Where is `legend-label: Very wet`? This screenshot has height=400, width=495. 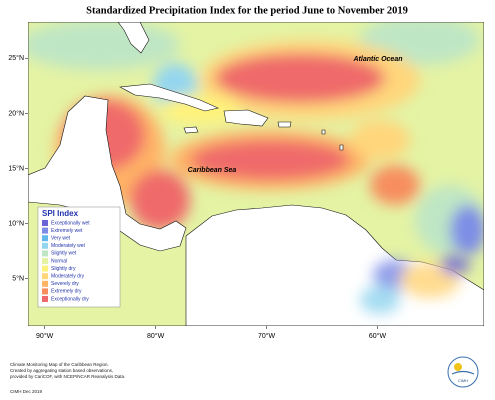
legend-label: Very wet is located at coordinates (61, 239).